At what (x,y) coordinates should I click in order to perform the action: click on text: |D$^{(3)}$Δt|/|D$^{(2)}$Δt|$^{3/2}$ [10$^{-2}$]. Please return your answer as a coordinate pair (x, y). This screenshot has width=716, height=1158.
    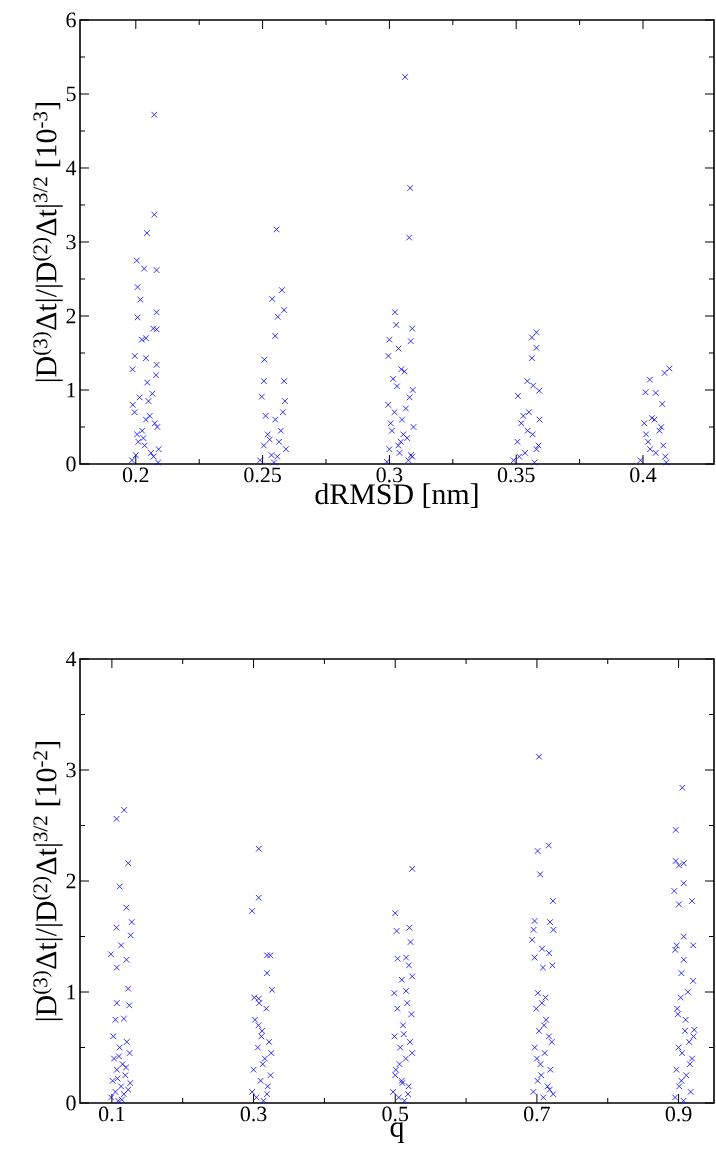
    Looking at the image, I should click on (47, 881).